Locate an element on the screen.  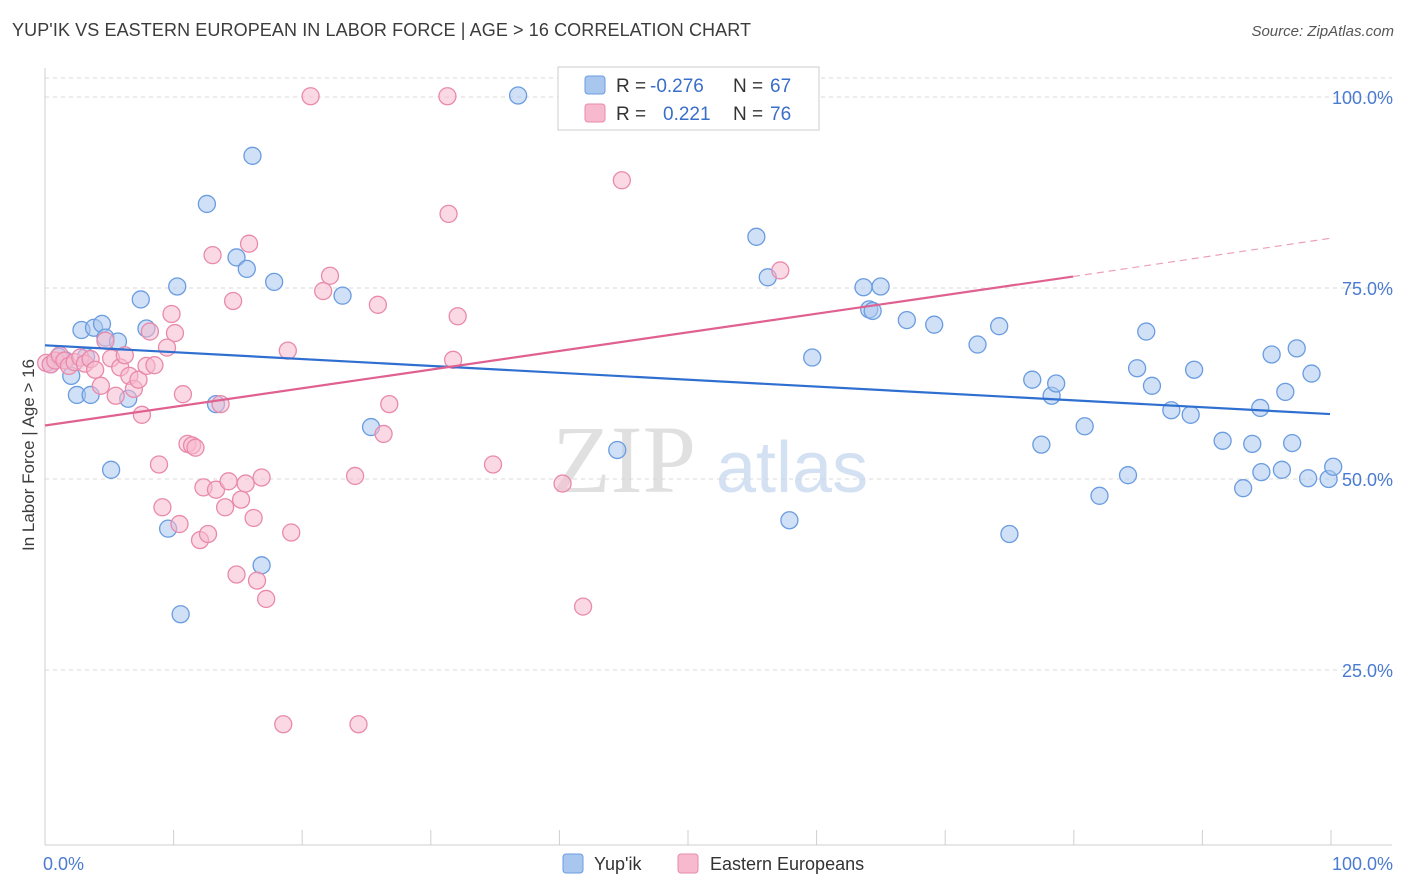
legend-n-value-eastern-europeans: 76 is located at coordinates (780, 114).